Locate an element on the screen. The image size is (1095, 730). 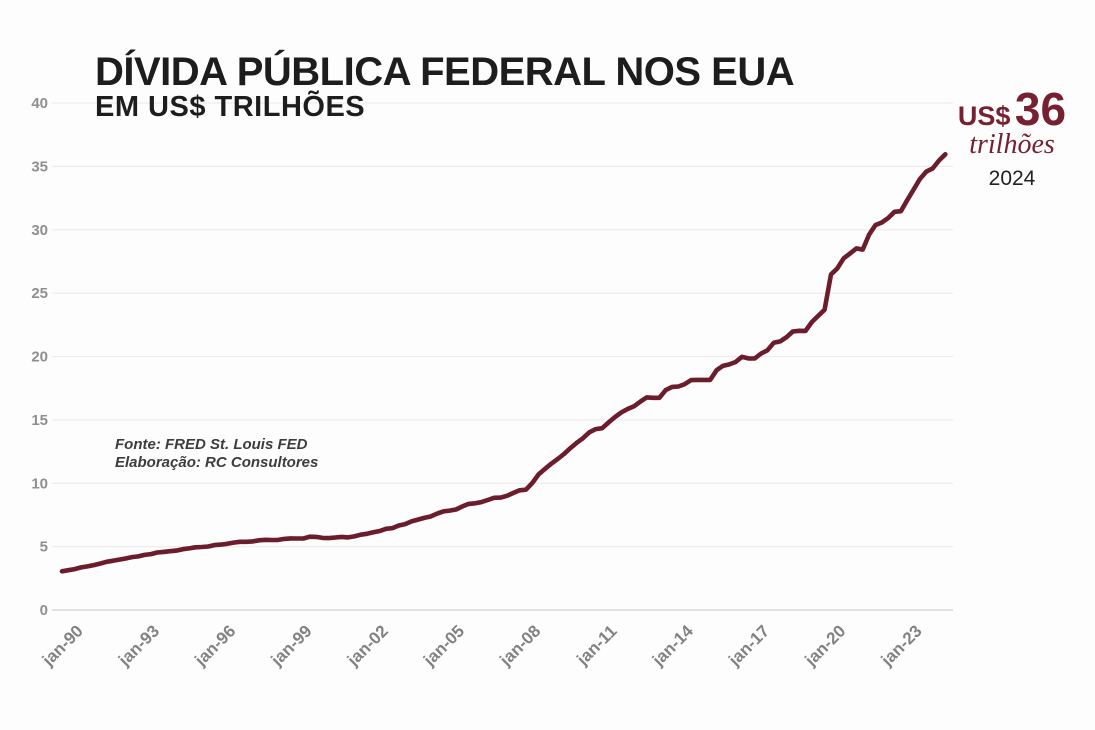
annotation-year: 2024 is located at coordinates (1012, 178).